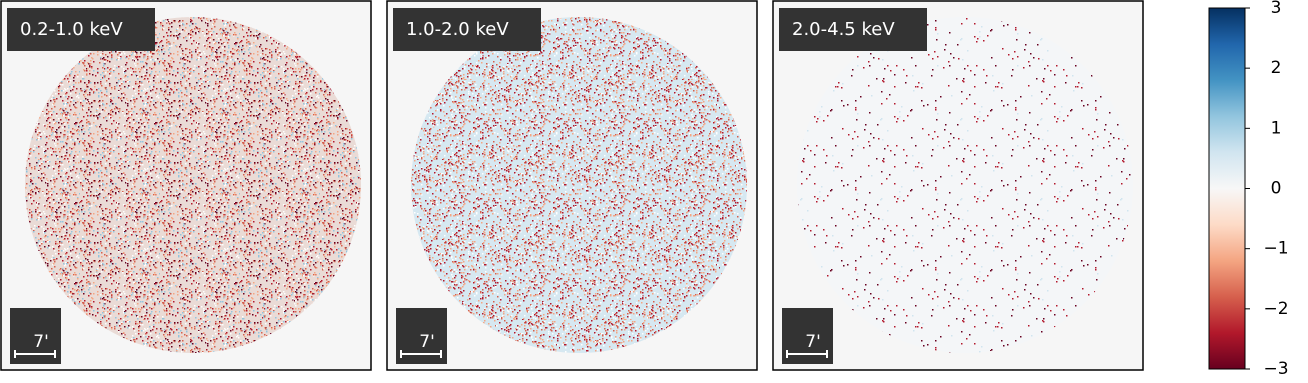 The height and width of the screenshot is (383, 1308). Describe the element at coordinates (71, 29) in the screenshot. I see `panel-label: 0.2-1.0 keV` at that location.